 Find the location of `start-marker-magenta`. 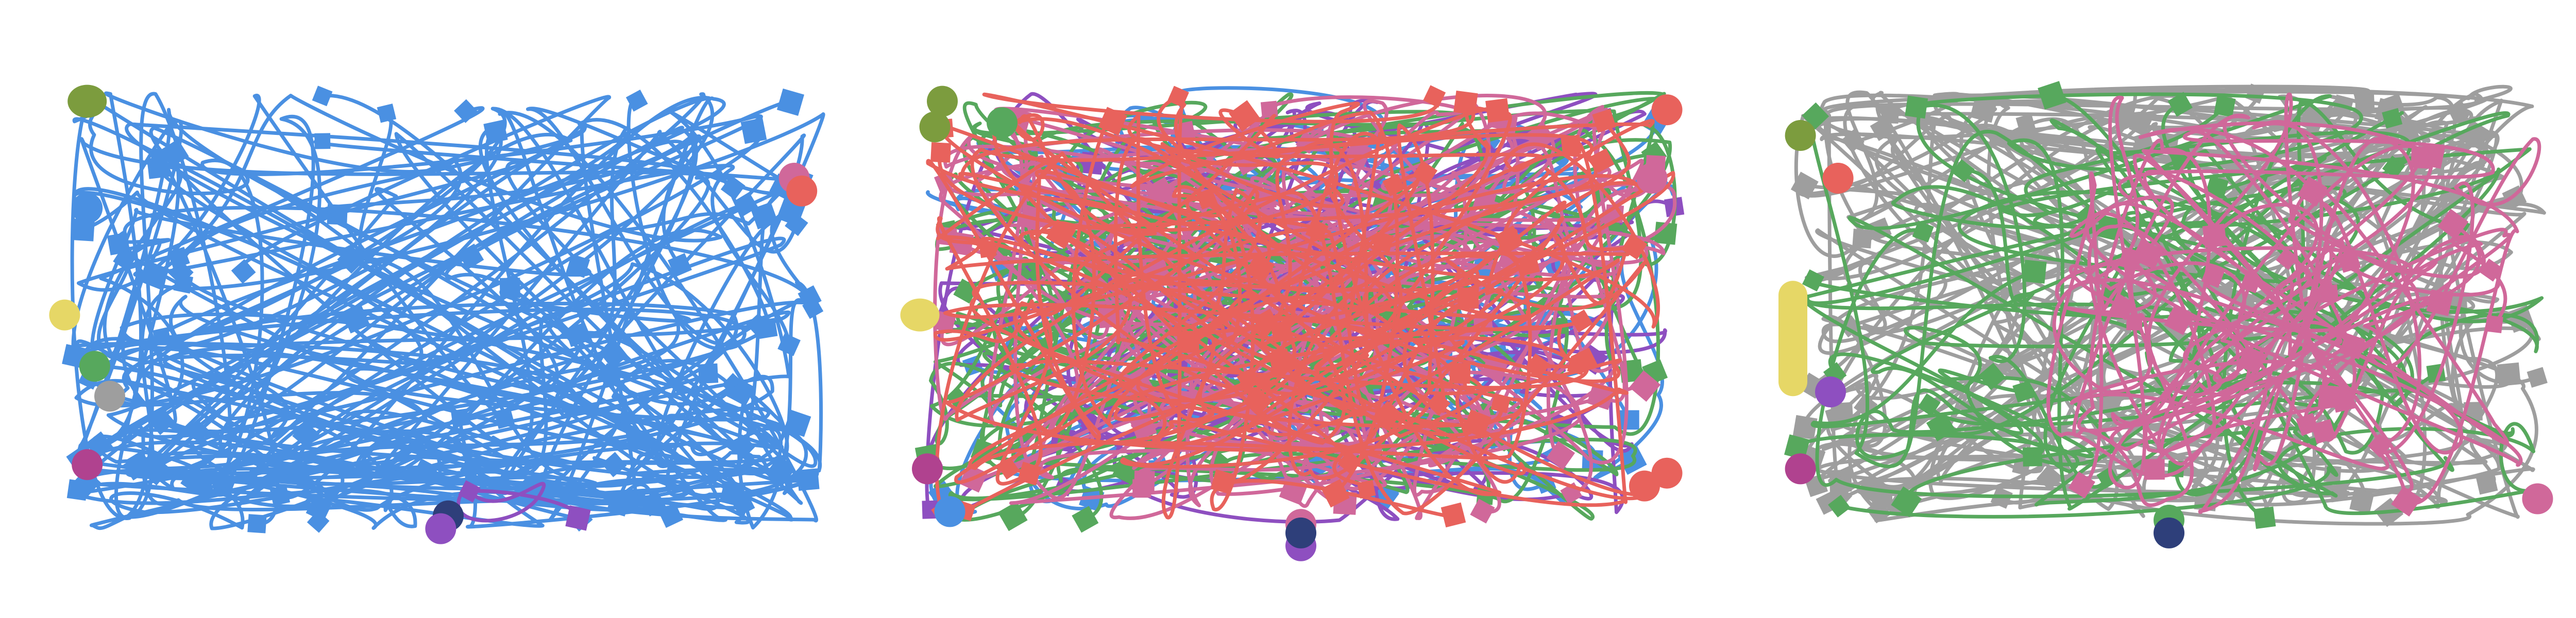

start-marker-magenta is located at coordinates (927, 469).